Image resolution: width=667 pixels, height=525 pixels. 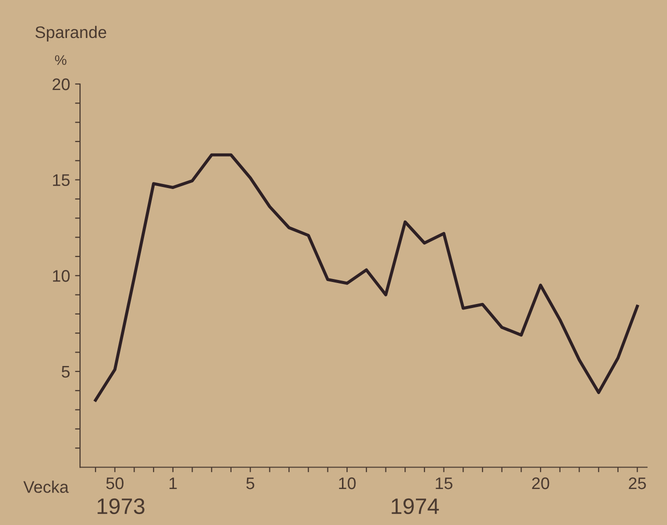 What do you see at coordinates (121, 506) in the screenshot?
I see `text: 1973` at bounding box center [121, 506].